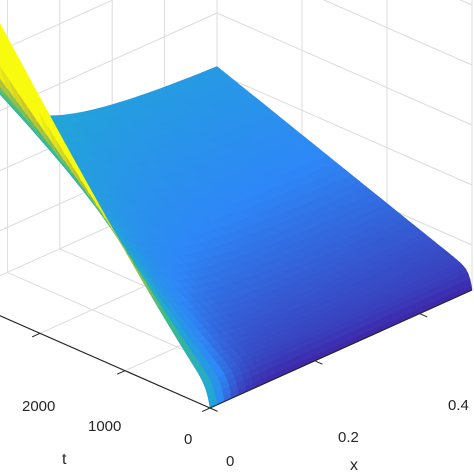 This screenshot has width=474, height=474. Describe the element at coordinates (354, 465) in the screenshot. I see `x-axis-label: x` at that location.